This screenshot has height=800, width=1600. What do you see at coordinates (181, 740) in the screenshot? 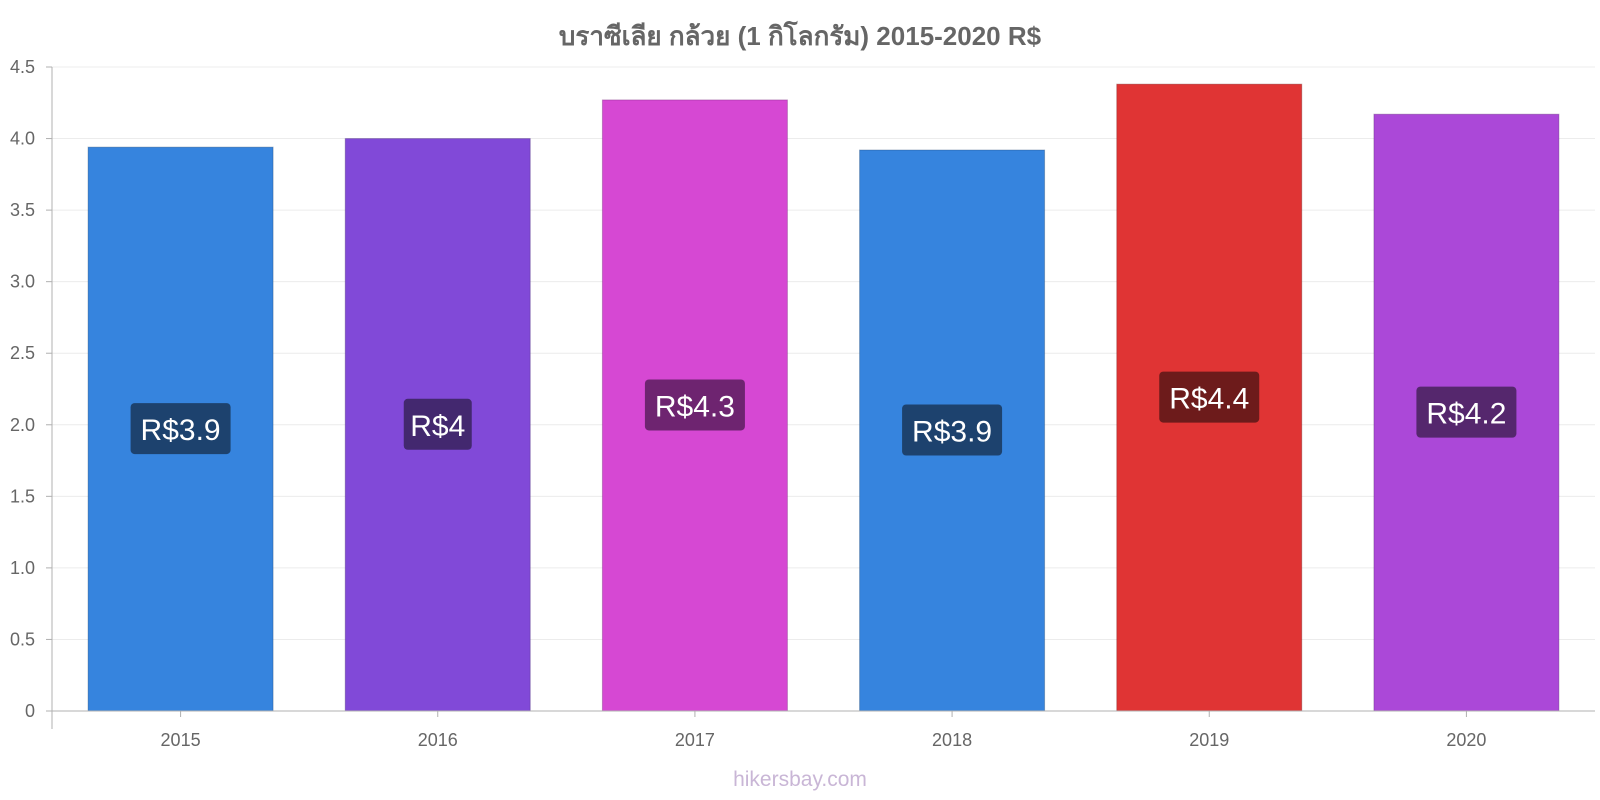
I see `x-tick-label: 2015` at bounding box center [181, 740].